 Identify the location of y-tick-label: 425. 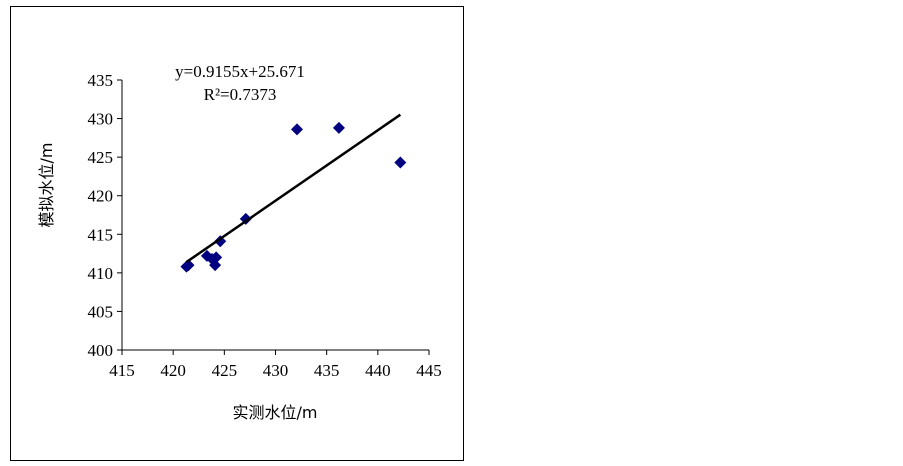
(101, 157).